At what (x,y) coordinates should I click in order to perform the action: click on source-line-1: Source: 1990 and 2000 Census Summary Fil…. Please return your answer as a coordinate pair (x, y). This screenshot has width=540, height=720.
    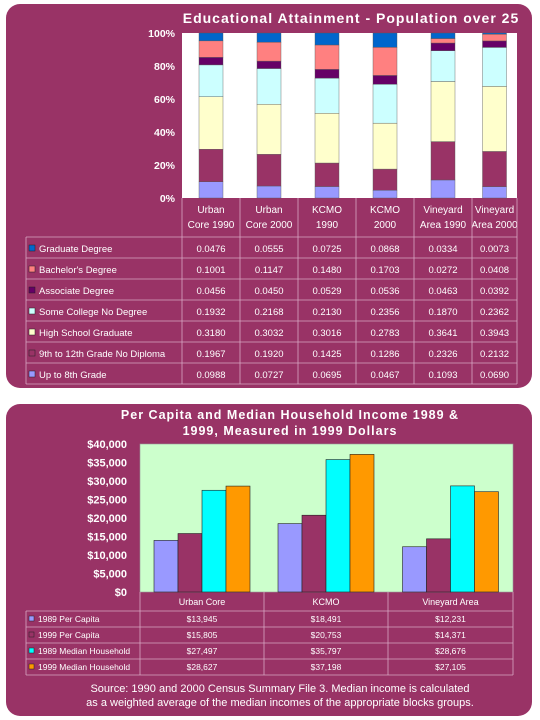
    Looking at the image, I should click on (280, 689).